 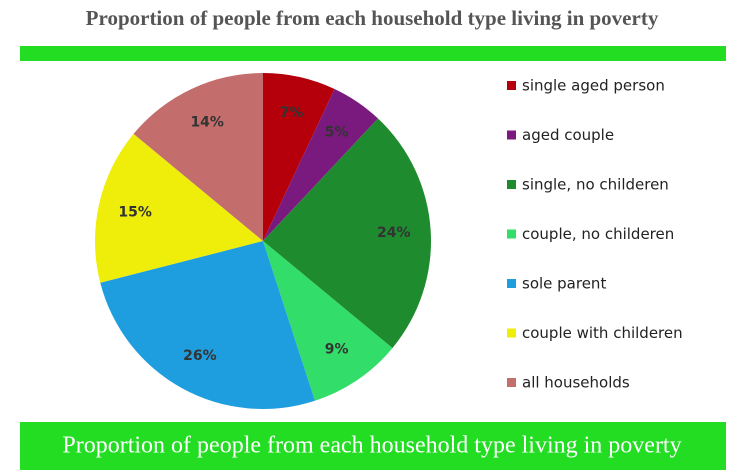 I want to click on top-banner, so click(x=373, y=53).